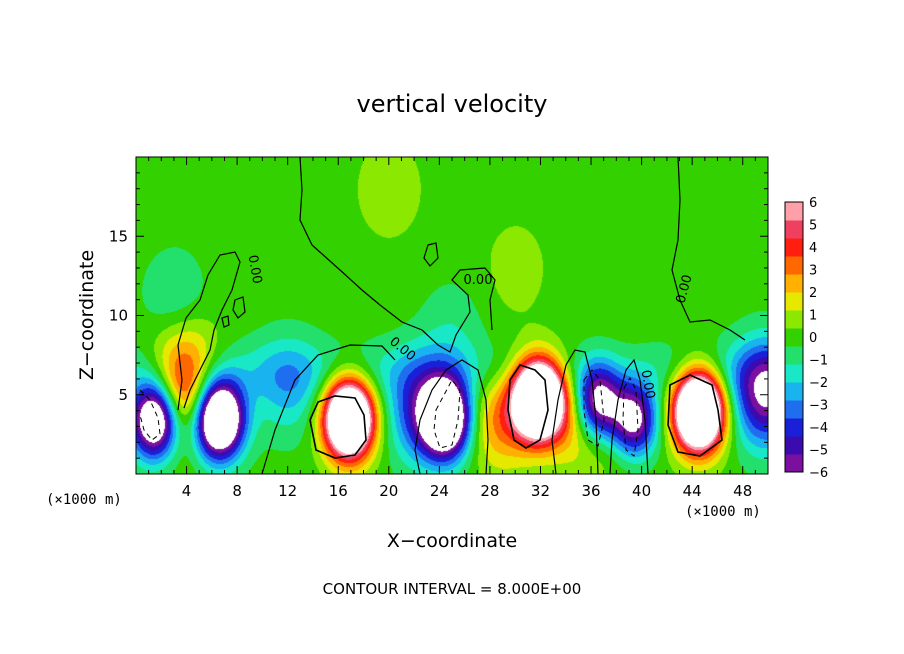 This screenshot has height=654, width=904. I want to click on colorbar-tick-label: 5, so click(813, 226).